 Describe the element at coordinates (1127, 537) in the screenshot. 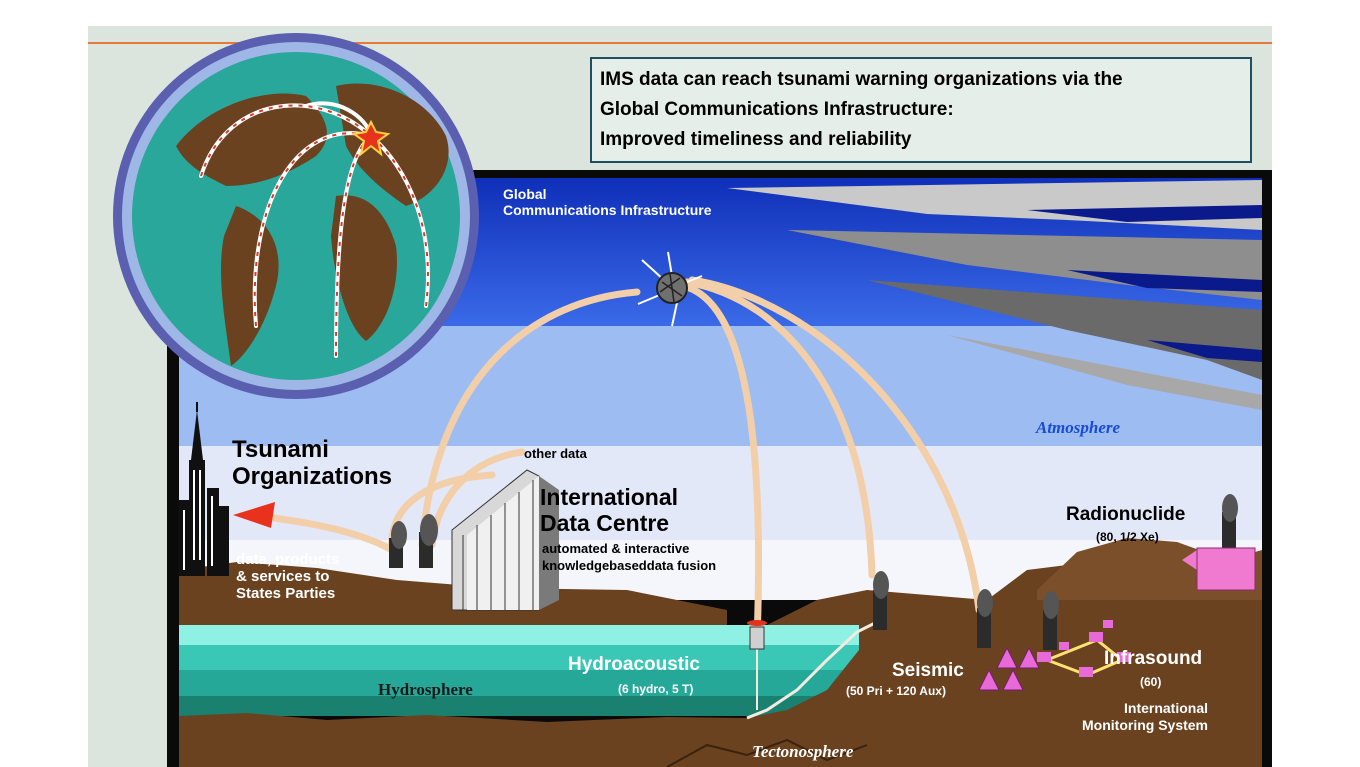

I see `radionuclide-count: (80, 1/2 Xe)` at that location.